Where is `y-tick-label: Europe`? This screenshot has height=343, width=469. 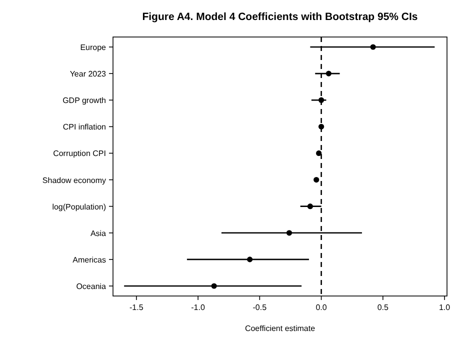 y-tick-label: Europe is located at coordinates (93, 47).